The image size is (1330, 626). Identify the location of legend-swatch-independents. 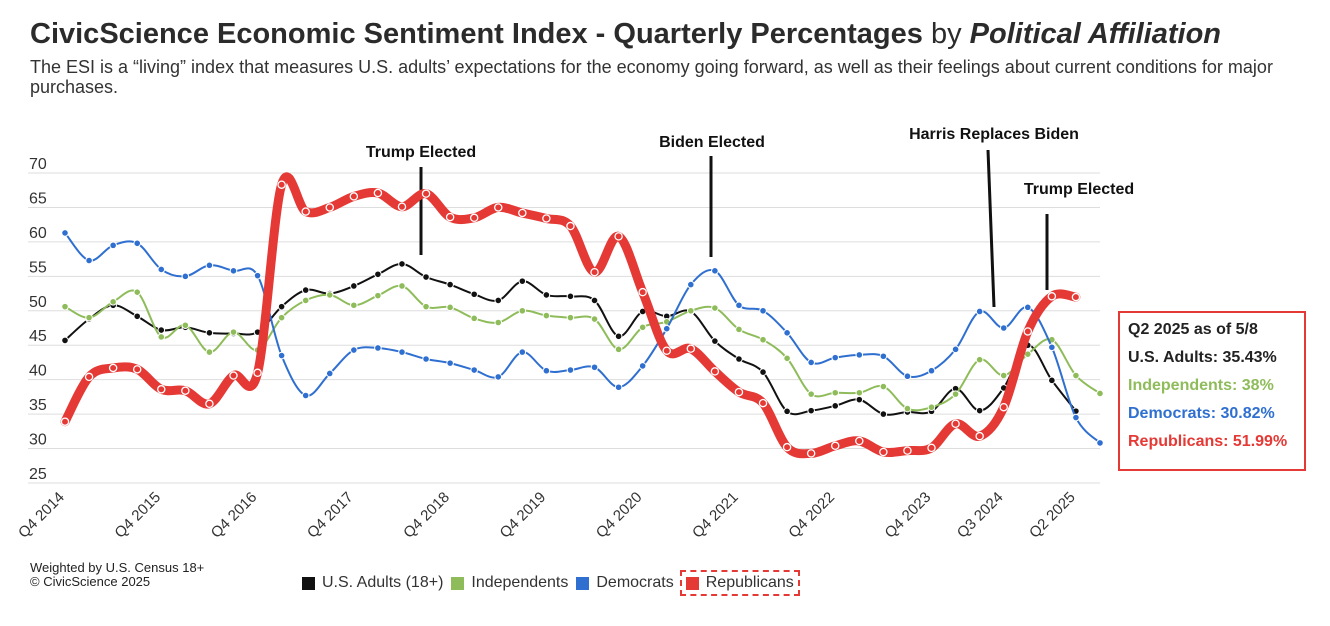
(458, 583).